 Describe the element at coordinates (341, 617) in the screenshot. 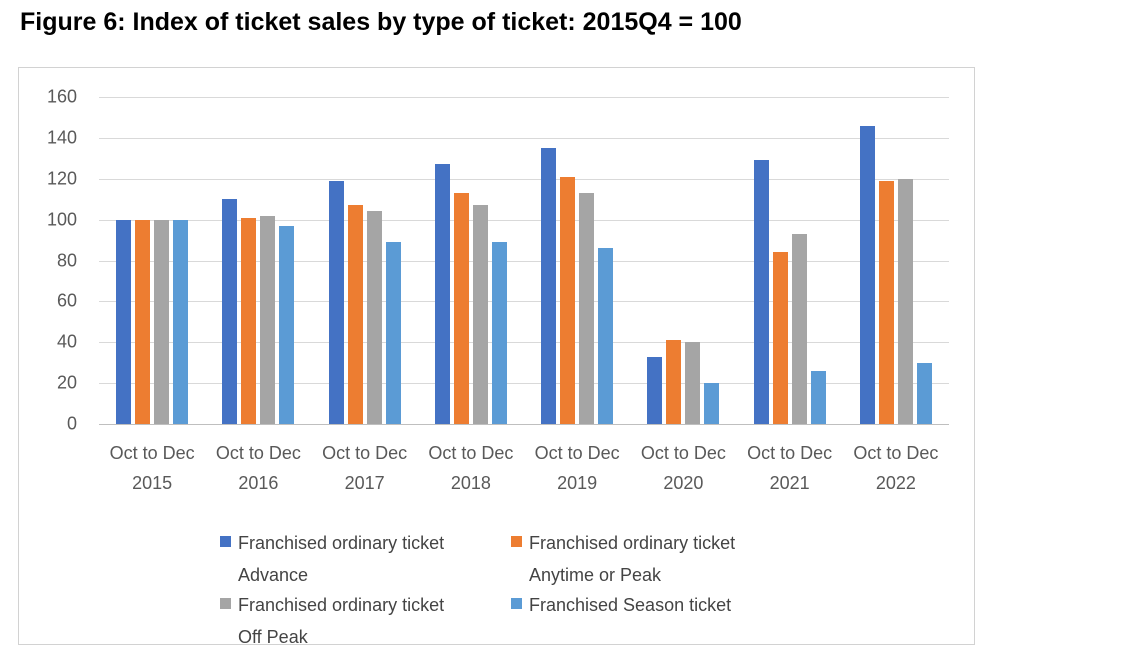

I see `legend-label: Franchised ordinary ticket Off Peak` at that location.